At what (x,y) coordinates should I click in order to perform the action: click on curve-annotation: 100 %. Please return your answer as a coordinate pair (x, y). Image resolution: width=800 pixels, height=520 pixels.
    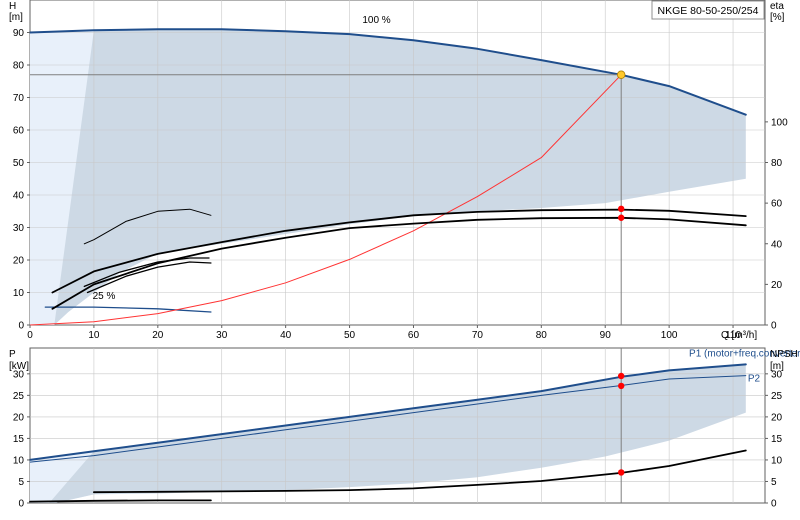
    Looking at the image, I should click on (376, 20).